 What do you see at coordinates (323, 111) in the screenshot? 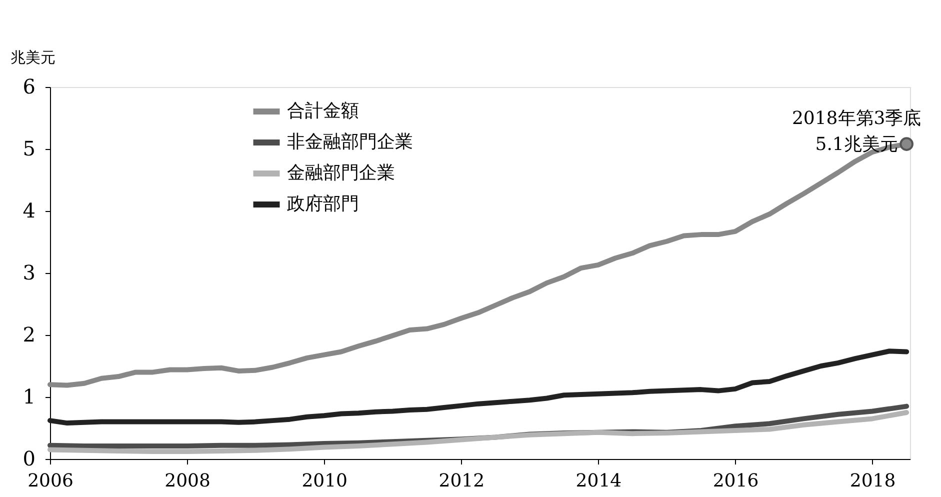
I see `legend-label: 合計金額` at bounding box center [323, 111].